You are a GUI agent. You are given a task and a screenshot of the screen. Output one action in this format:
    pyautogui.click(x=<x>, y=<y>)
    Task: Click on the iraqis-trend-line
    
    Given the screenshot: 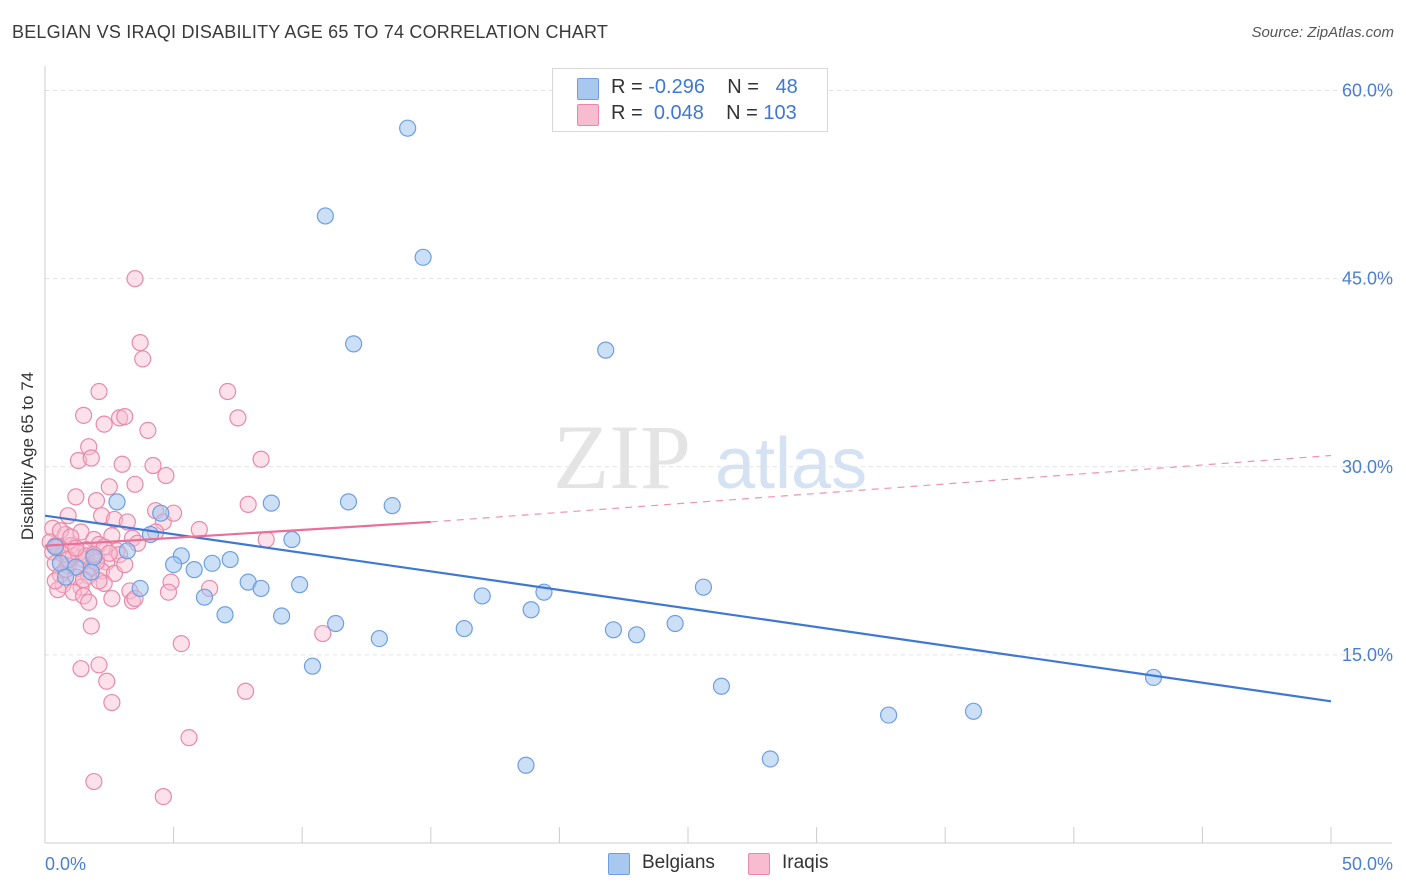 What is the action you would take?
    pyautogui.click(x=237, y=533)
    